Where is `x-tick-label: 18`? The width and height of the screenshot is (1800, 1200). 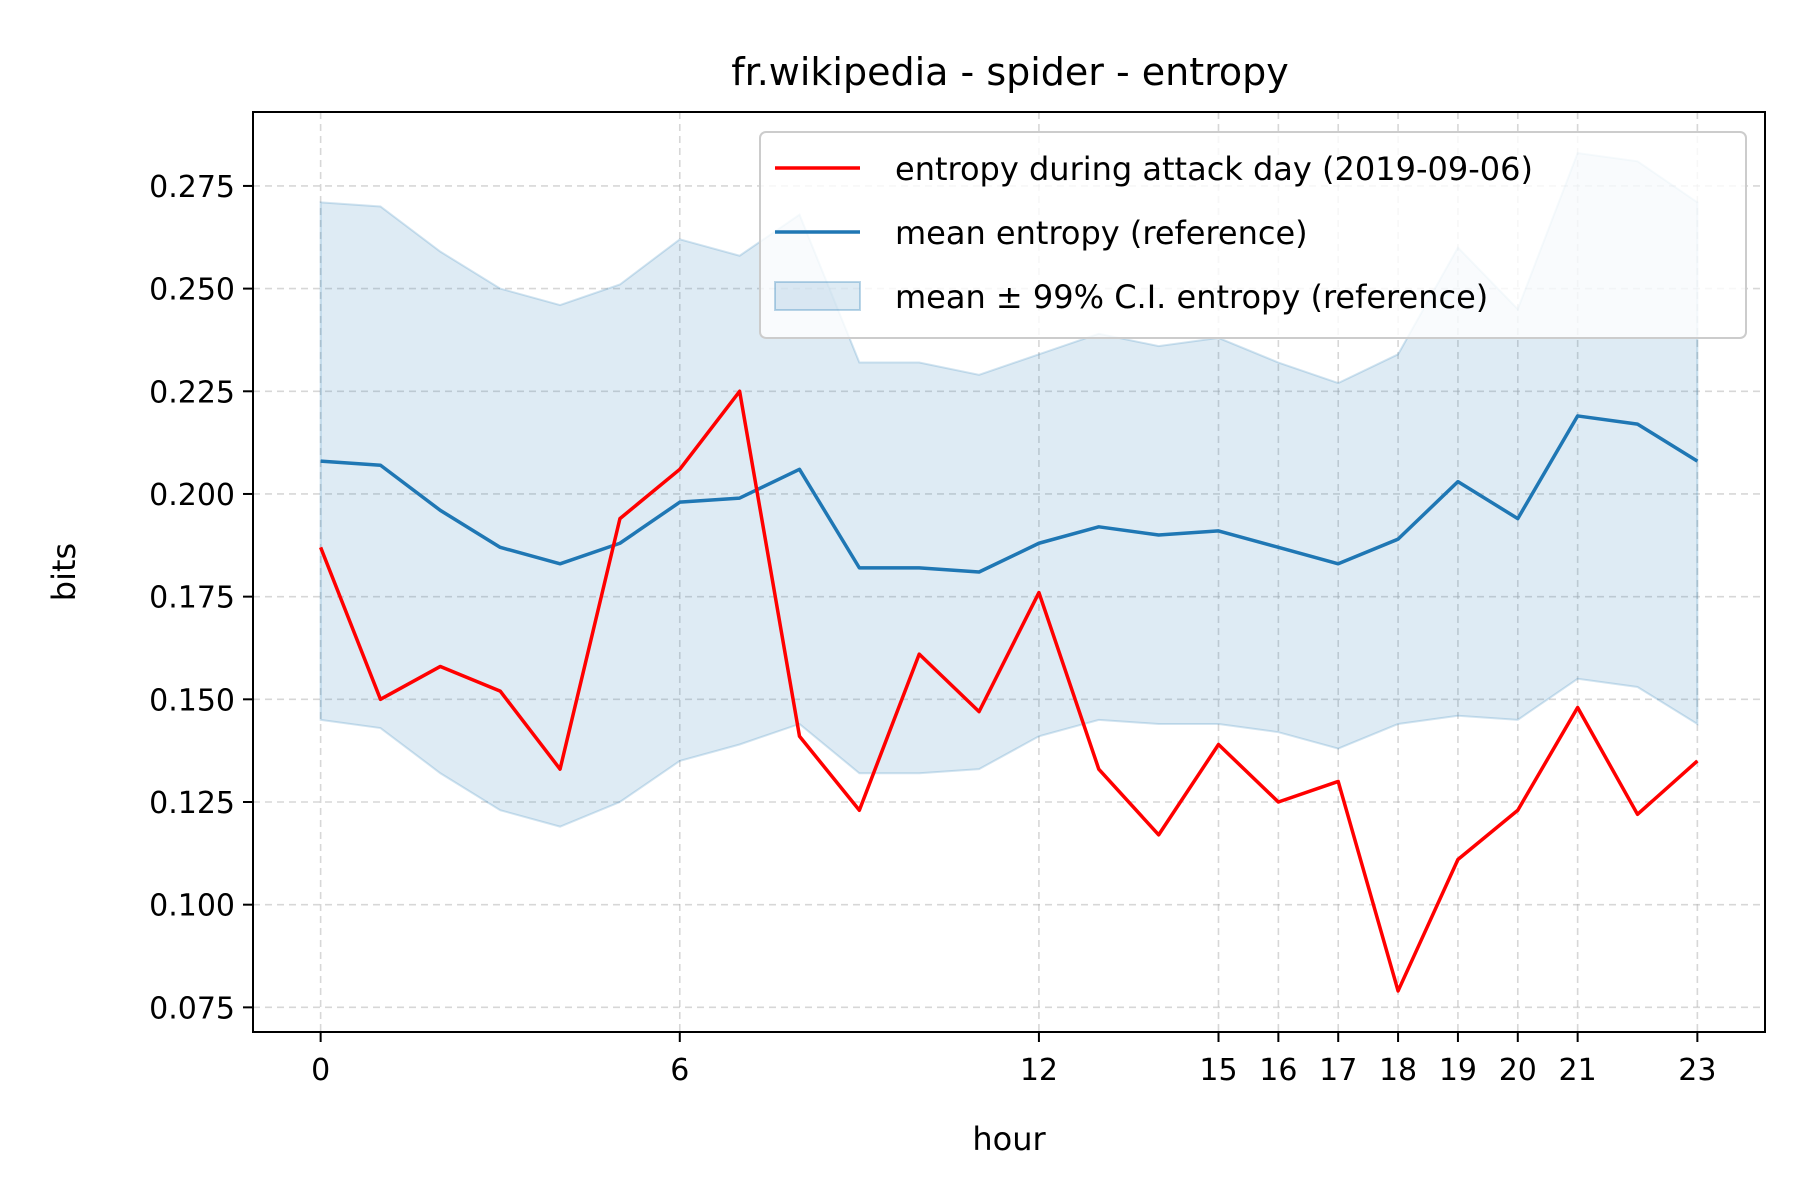
x-tick-label: 18 is located at coordinates (1398, 1070).